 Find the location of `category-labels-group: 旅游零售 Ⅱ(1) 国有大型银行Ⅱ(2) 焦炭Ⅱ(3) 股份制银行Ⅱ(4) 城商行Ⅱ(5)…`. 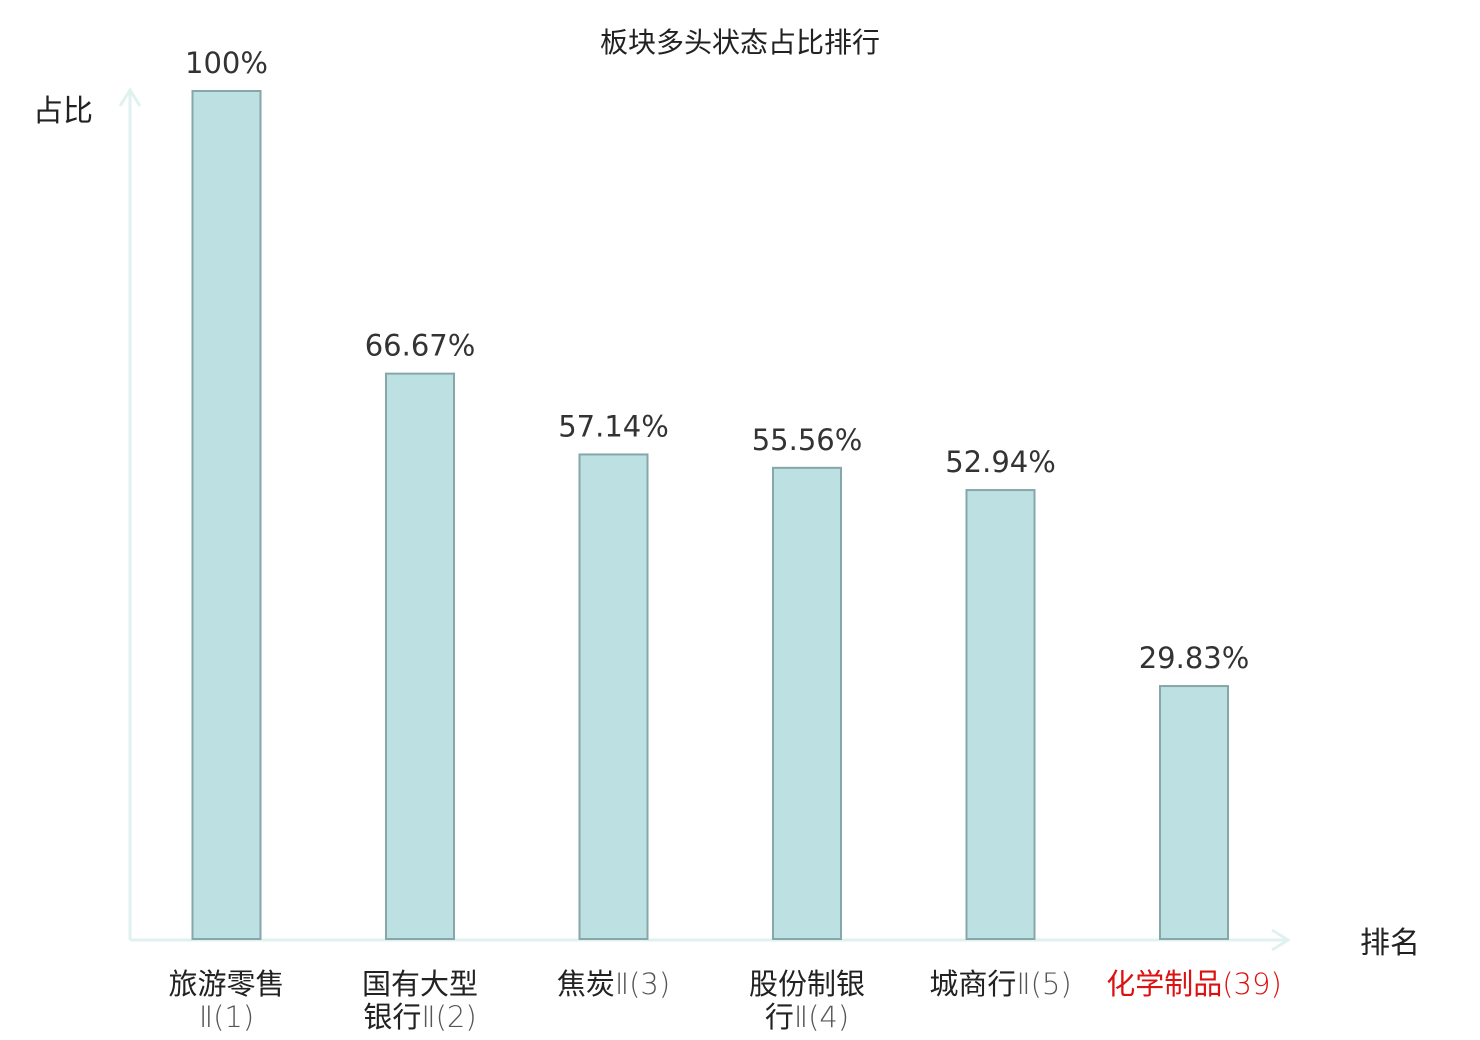

category-labels-group: 旅游零售 Ⅱ(1) 国有大型银行Ⅱ(2) 焦炭Ⅱ(3) 股份制银行Ⅱ(4) 城商行Ⅱ(5)… is located at coordinates (724, 1000).